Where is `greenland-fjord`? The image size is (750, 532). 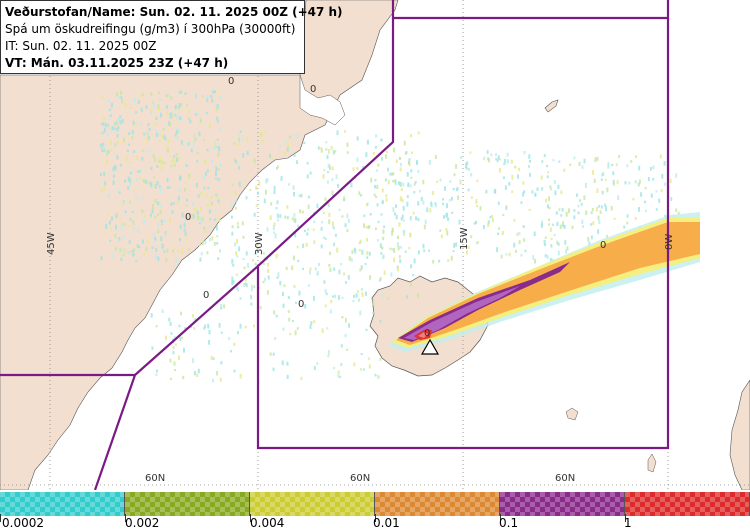
greenland-fjord is located at coordinates (322, 100).